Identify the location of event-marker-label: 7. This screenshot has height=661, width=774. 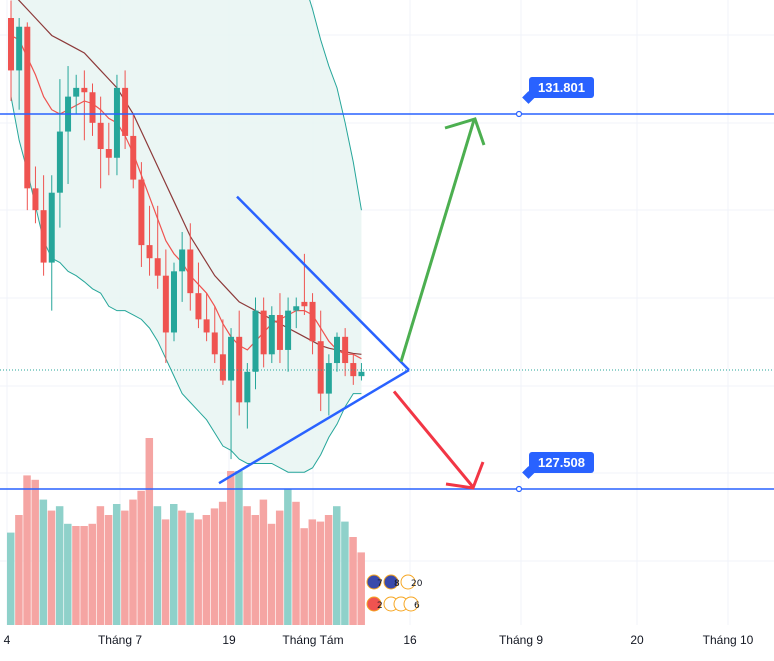
(380, 584).